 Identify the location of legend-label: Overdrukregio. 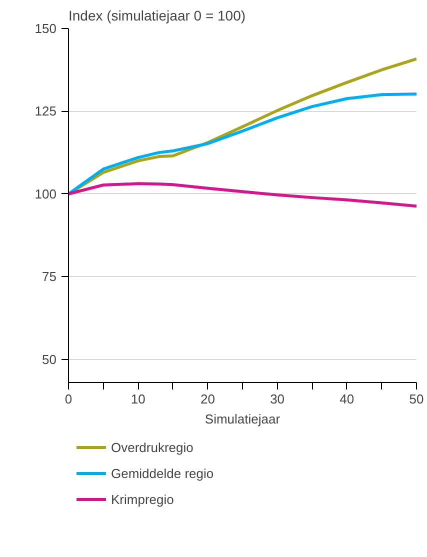
(152, 447).